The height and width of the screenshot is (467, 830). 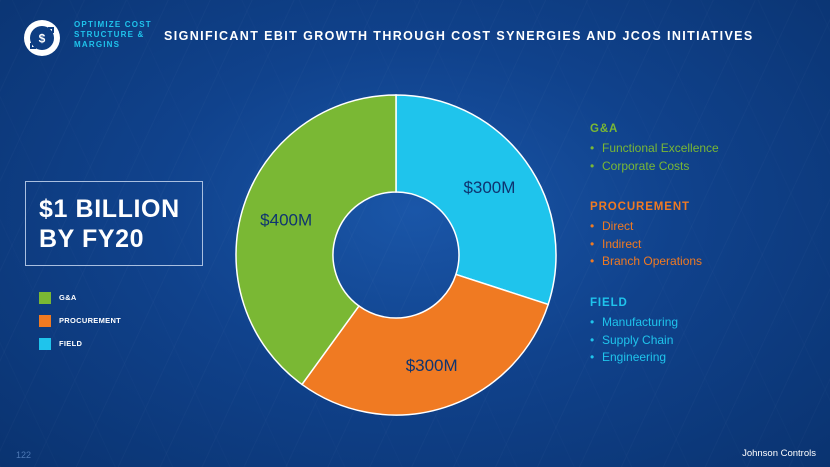 What do you see at coordinates (618, 226) in the screenshot?
I see `bullet-text: Direct` at bounding box center [618, 226].